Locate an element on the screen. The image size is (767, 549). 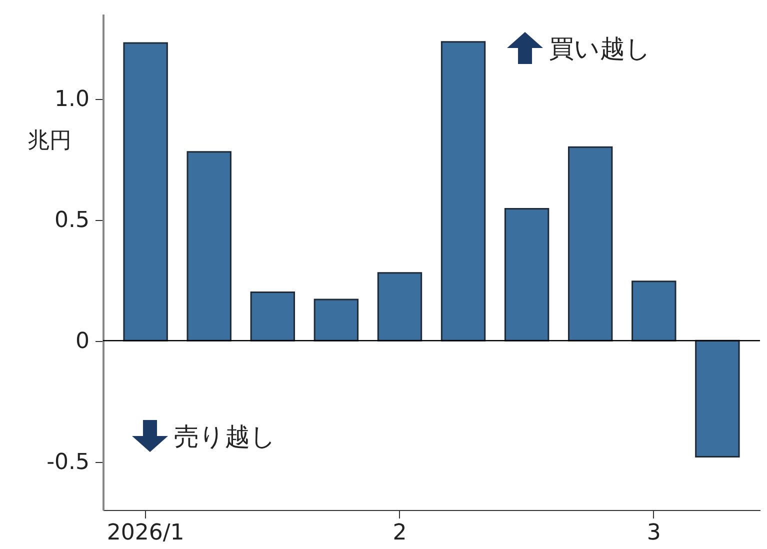
y-tick-label: 0.5 is located at coordinates (72, 221).